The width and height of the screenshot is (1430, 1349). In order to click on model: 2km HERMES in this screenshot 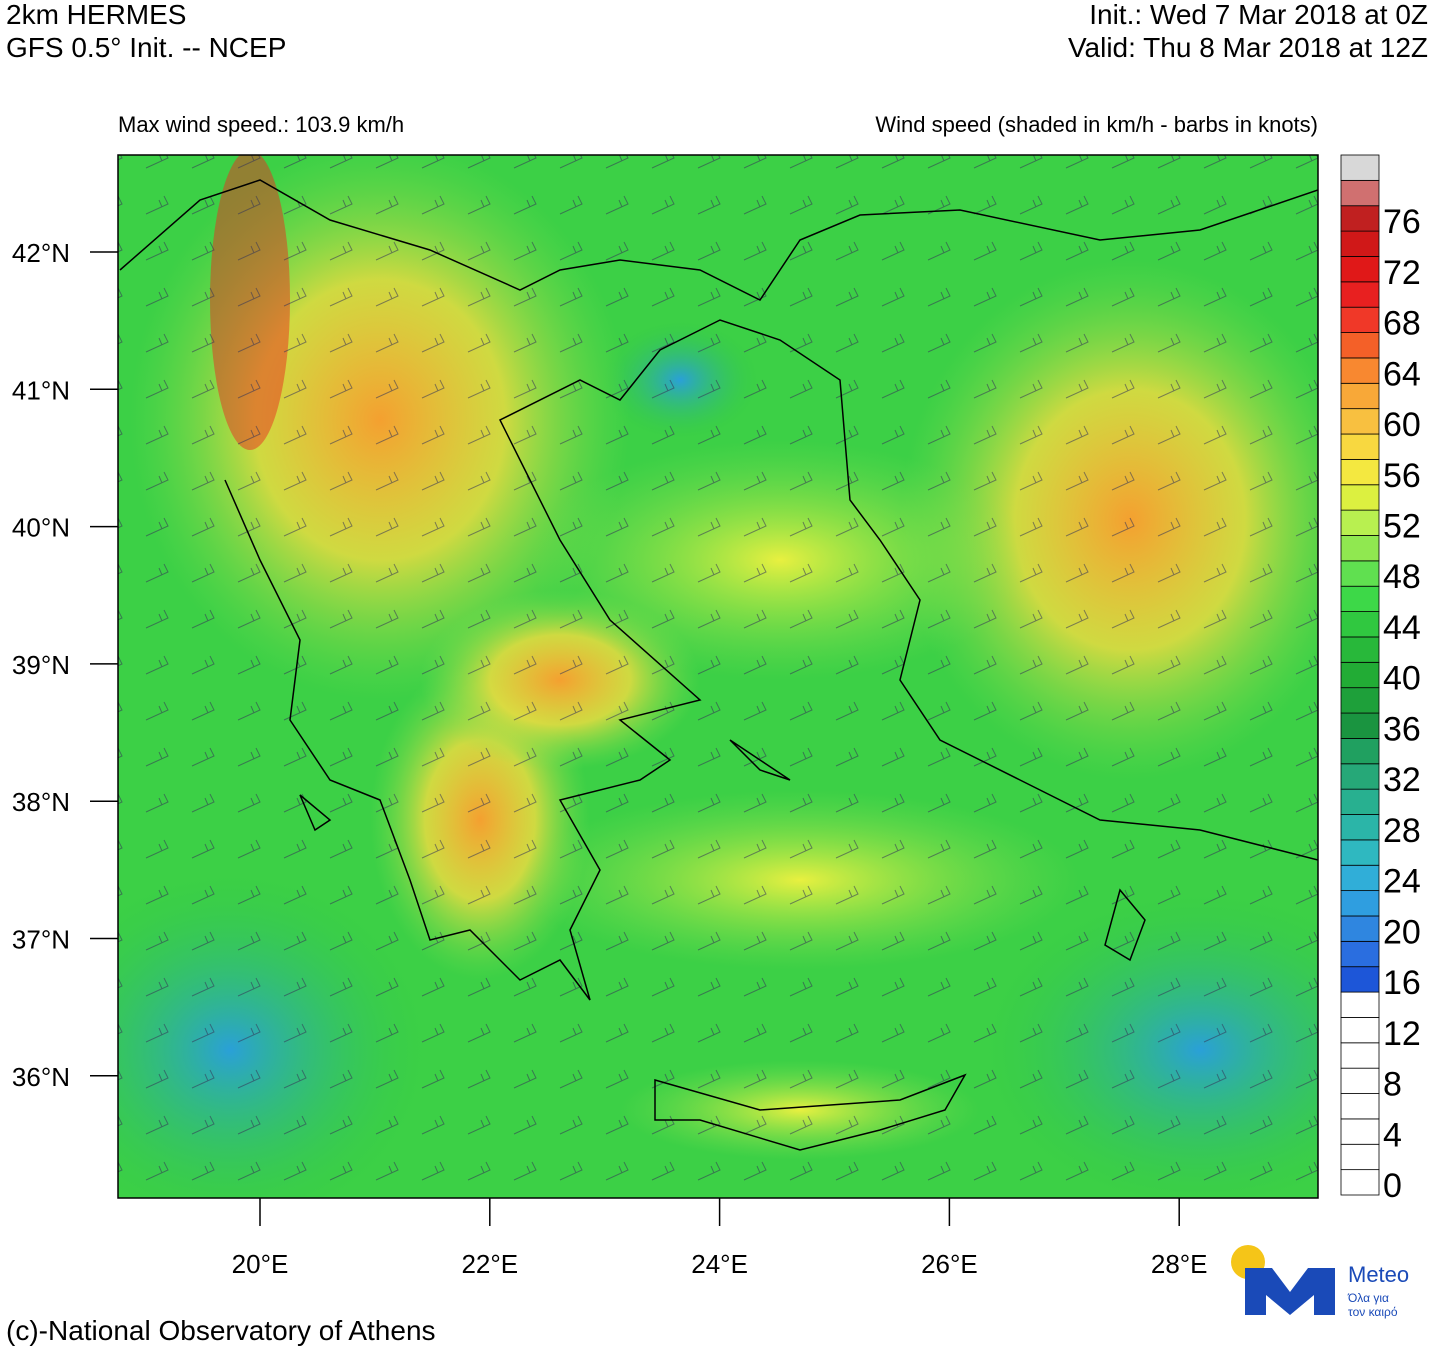, I will do `click(96, 15)`.